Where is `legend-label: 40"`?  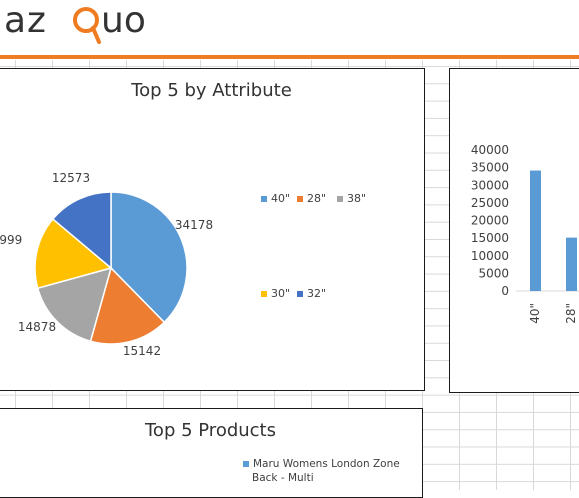
legend-label: 40" is located at coordinates (281, 198).